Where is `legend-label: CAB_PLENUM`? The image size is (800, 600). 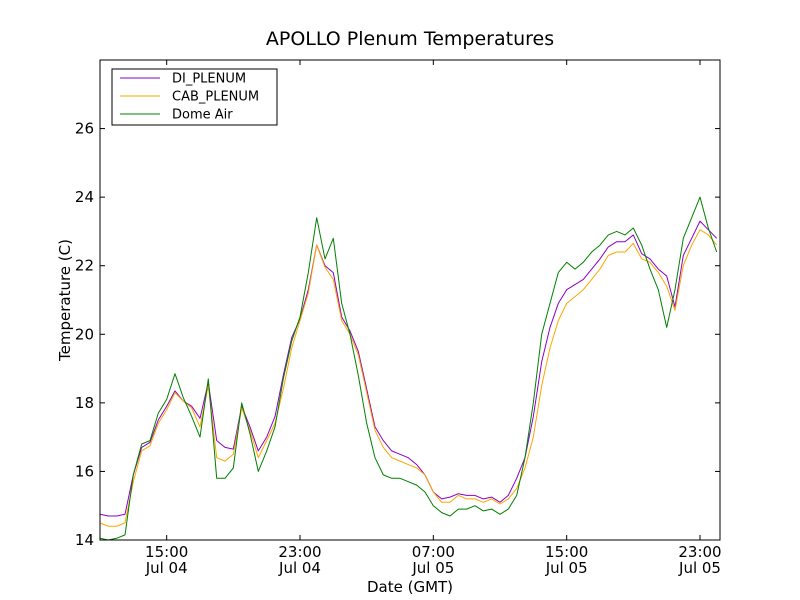 legend-label: CAB_PLENUM is located at coordinates (215, 97).